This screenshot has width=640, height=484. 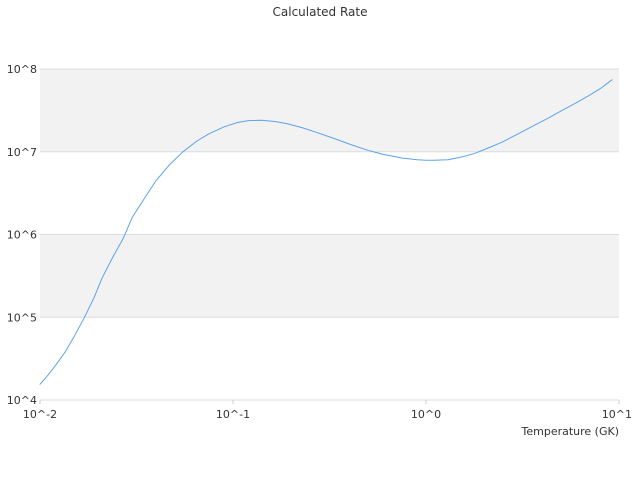 I want to click on y-tick-label: 10^8, so click(x=22, y=69).